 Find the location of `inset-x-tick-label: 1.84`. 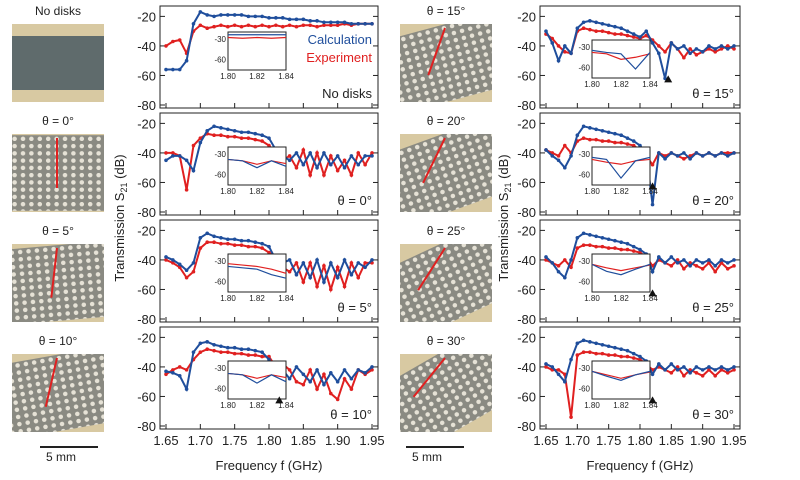

inset-x-tick-label: 1.84 is located at coordinates (650, 84).